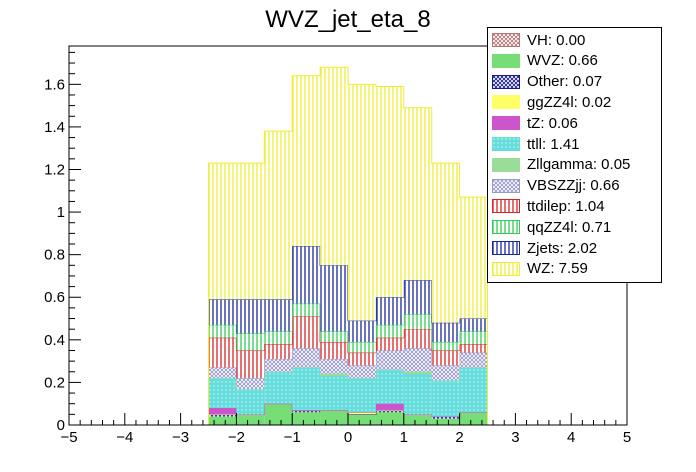 This screenshot has height=472, width=696. Describe the element at coordinates (348, 19) in the screenshot. I see `chart-title: WVZ_jet_eta_8` at that location.